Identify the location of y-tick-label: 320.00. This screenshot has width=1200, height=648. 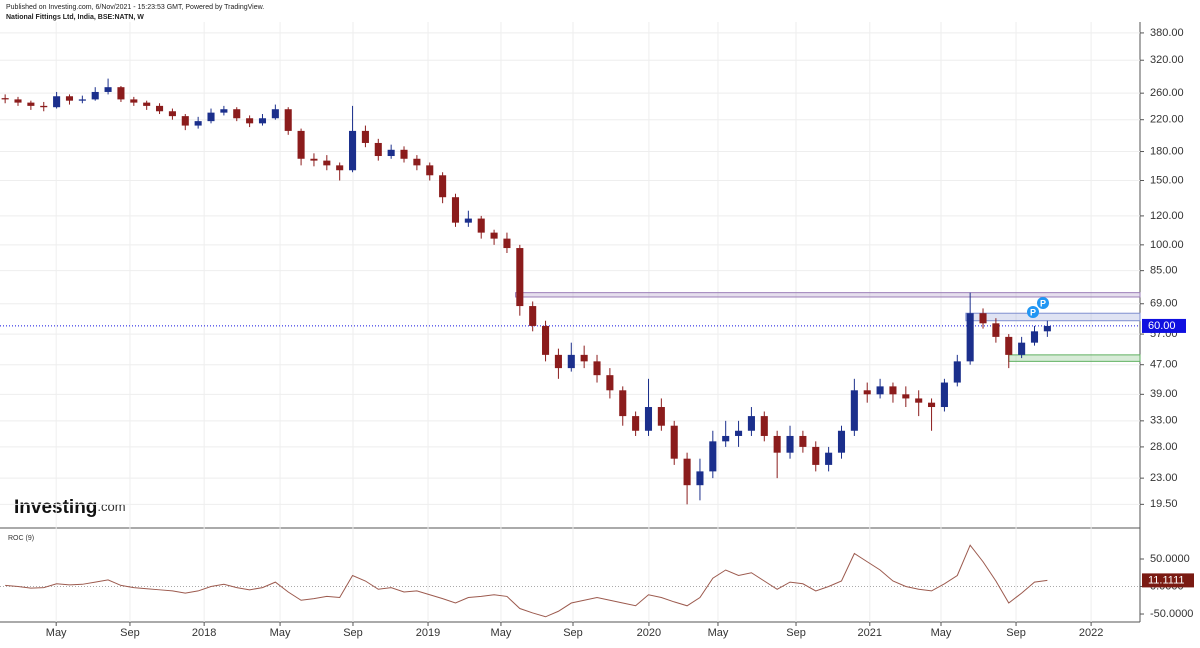
(1167, 60).